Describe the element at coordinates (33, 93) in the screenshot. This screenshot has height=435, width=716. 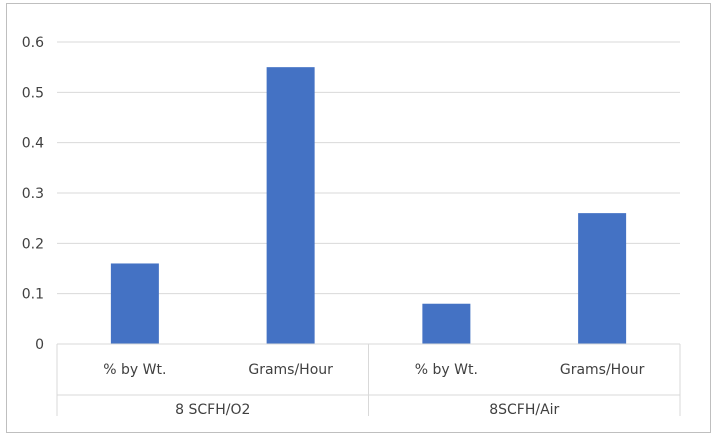
I see `y-tick-label: 0.5` at that location.